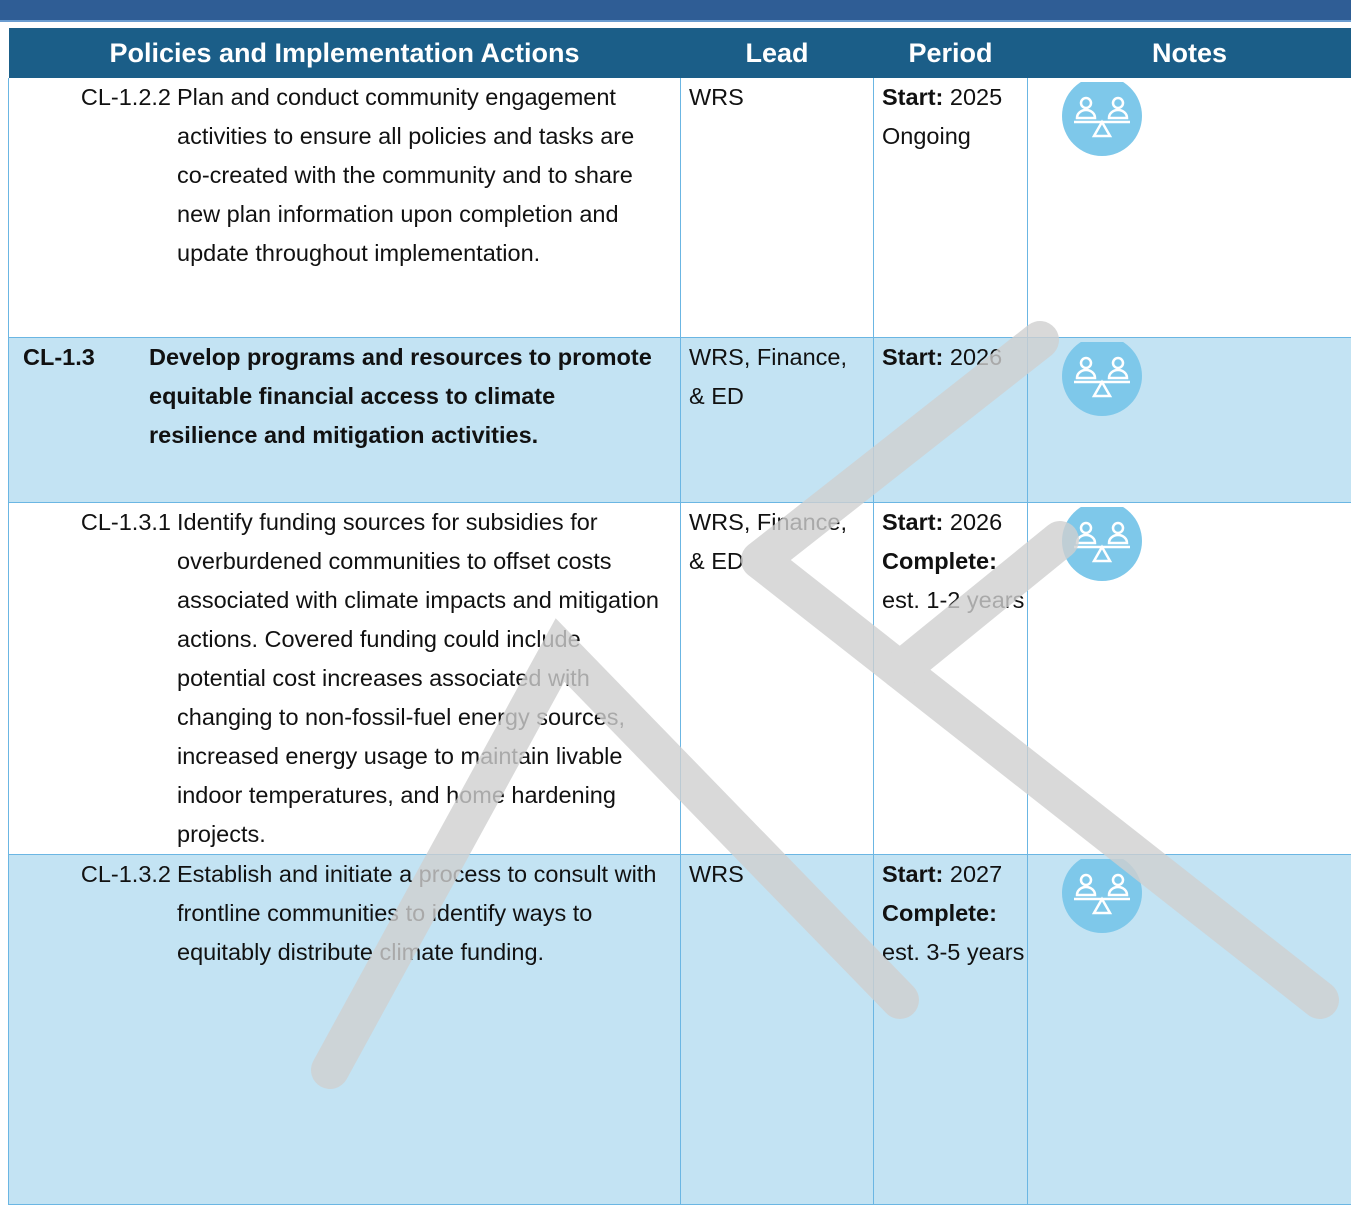 This screenshot has height=1205, width=1351. What do you see at coordinates (976, 97) in the screenshot?
I see `period-value: 2025` at bounding box center [976, 97].